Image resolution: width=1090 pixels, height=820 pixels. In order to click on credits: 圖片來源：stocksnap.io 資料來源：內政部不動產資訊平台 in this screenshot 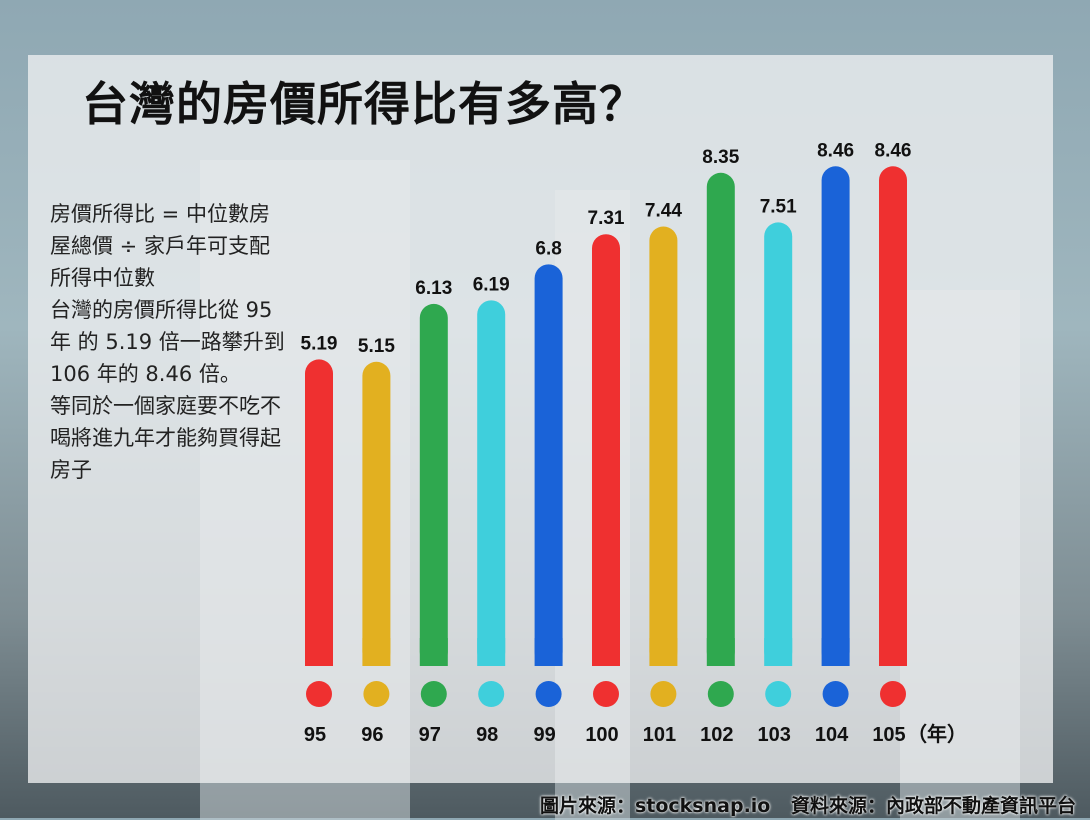, I will do `click(808, 804)`.